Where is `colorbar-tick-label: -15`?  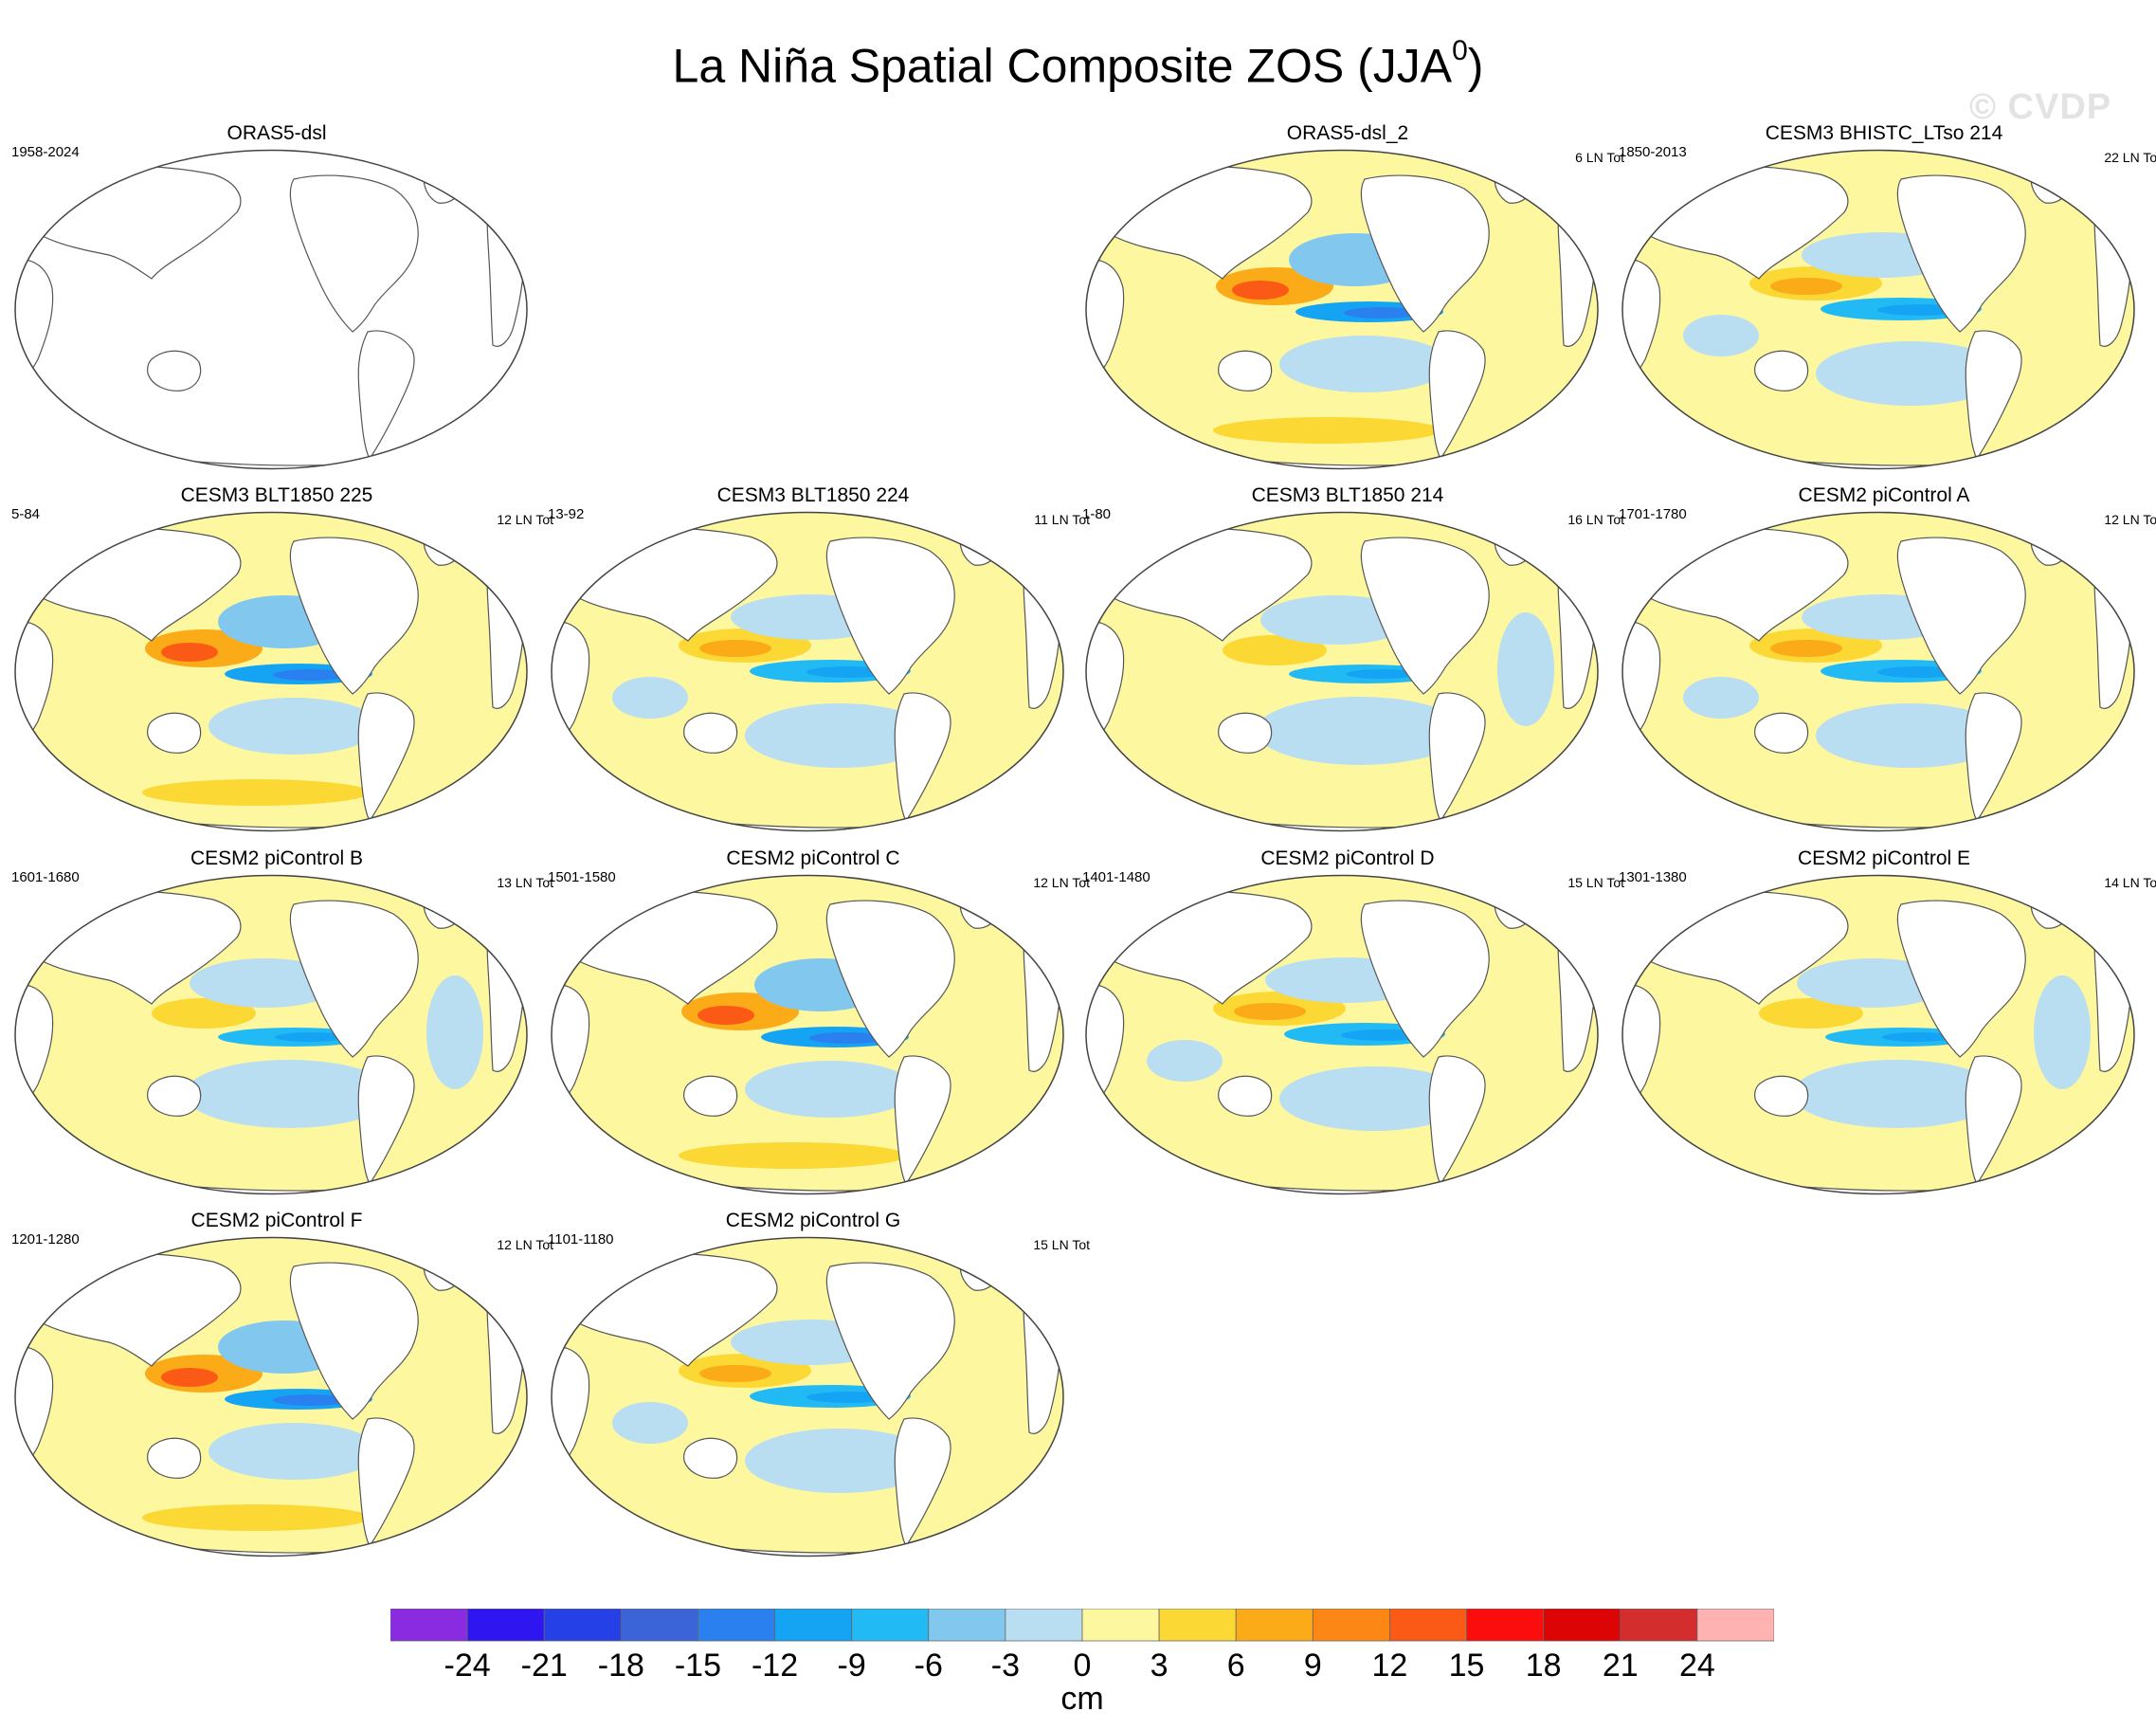 colorbar-tick-label: -15 is located at coordinates (697, 1666).